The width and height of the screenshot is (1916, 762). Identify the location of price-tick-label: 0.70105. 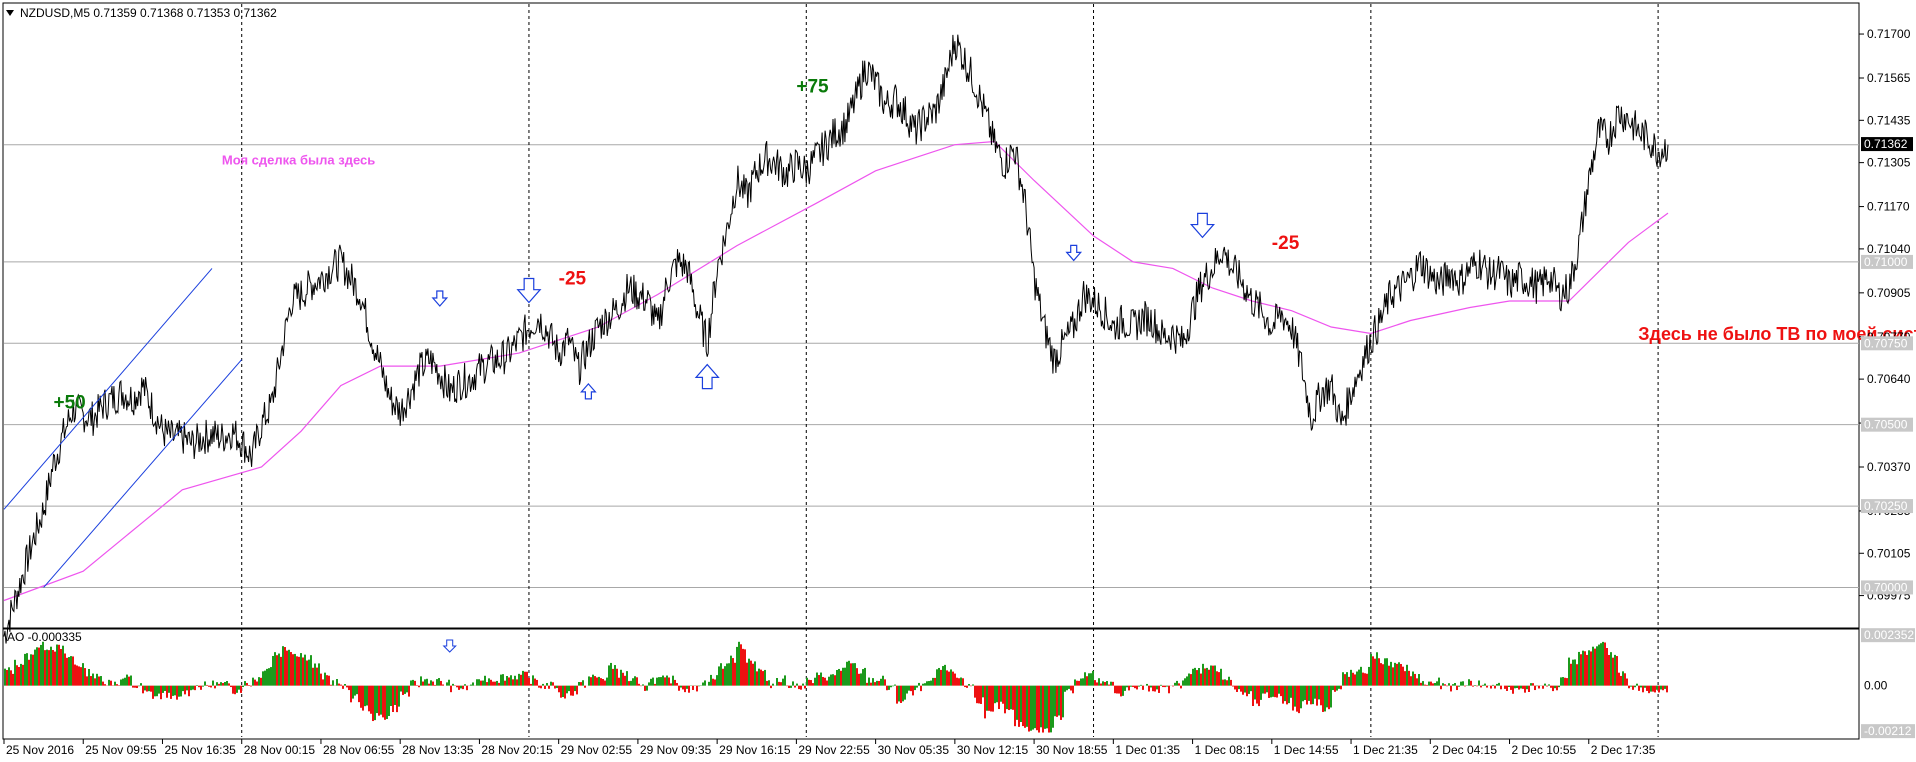
(1889, 553).